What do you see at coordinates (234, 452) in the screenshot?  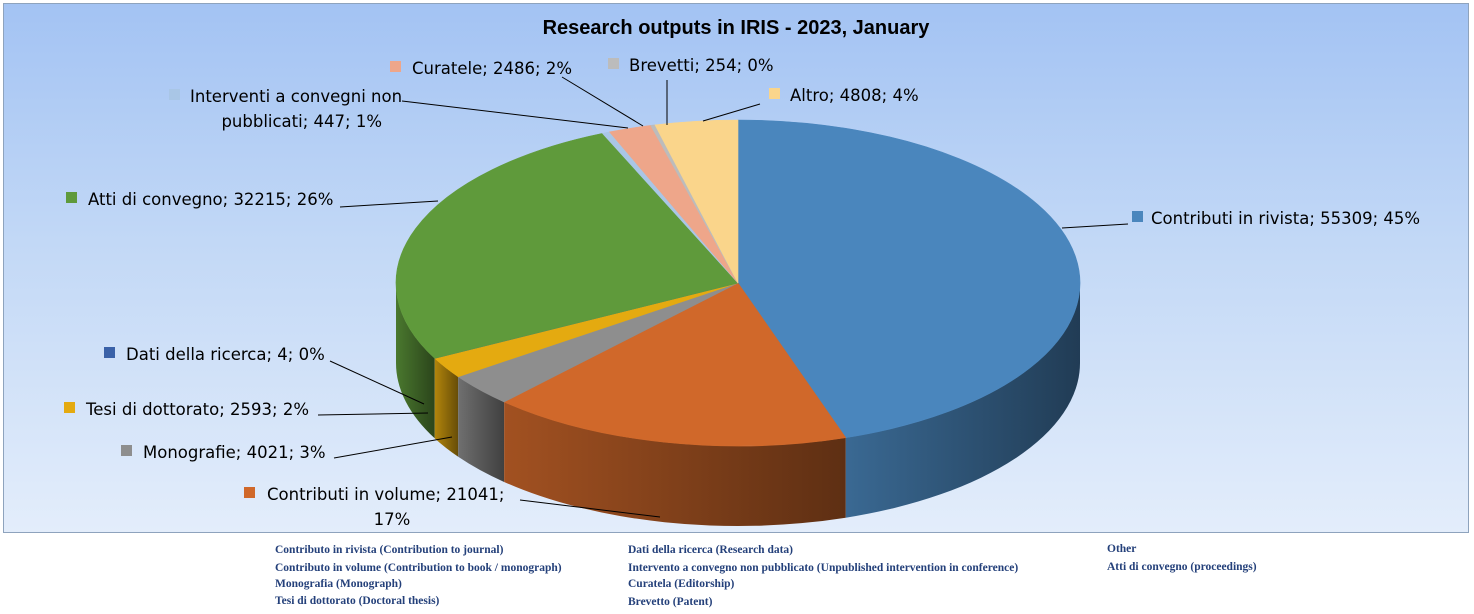 I see `data-label: Monografie; 4021; 3%` at bounding box center [234, 452].